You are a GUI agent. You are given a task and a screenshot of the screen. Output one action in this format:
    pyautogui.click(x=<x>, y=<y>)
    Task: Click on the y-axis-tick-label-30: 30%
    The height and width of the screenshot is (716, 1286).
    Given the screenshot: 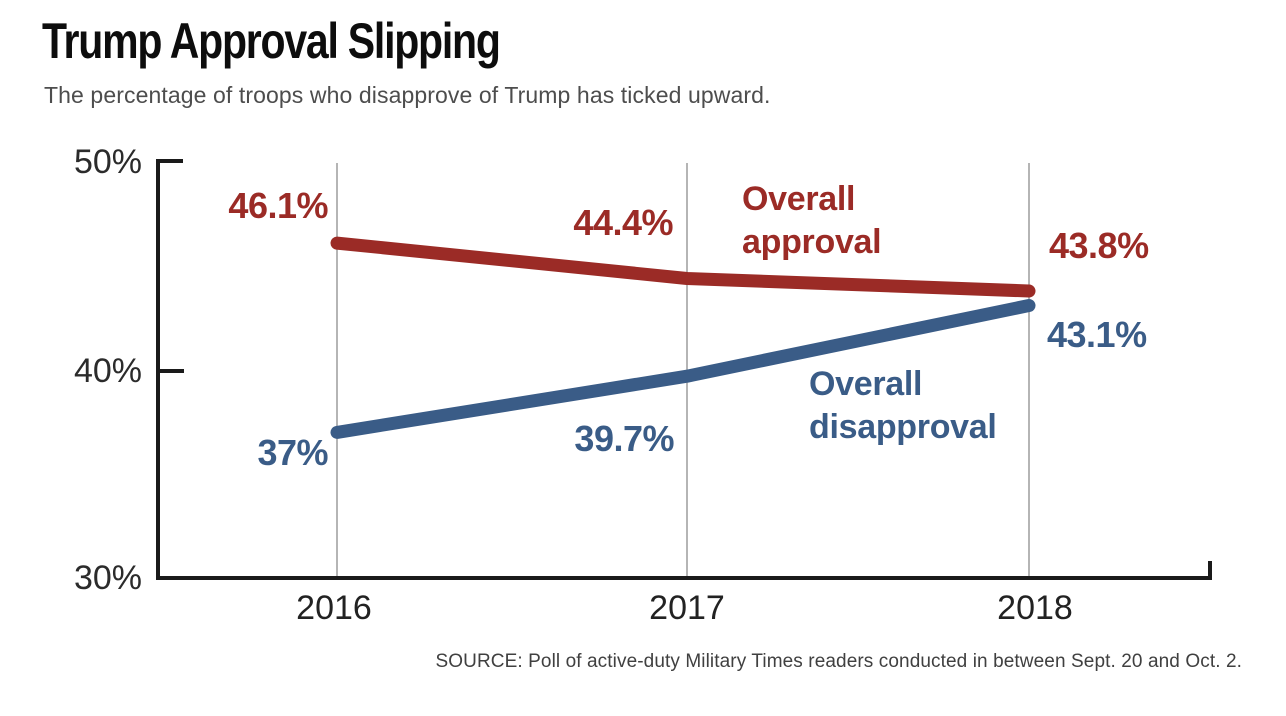 What is the action you would take?
    pyautogui.click(x=107, y=578)
    